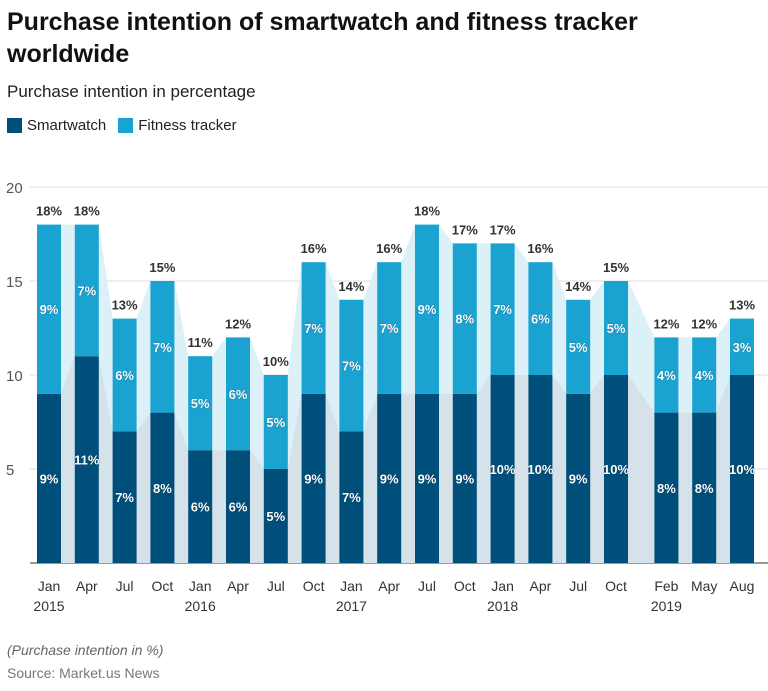  I want to click on legend-swatch-fitness-tracker, so click(126, 125).